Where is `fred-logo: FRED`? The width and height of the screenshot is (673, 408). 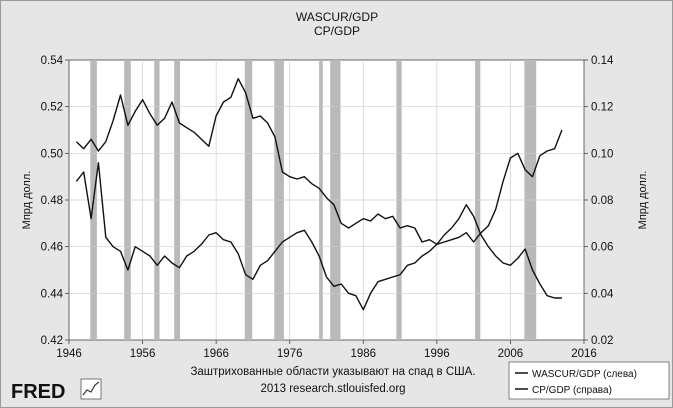 fred-logo: FRED is located at coordinates (56, 390).